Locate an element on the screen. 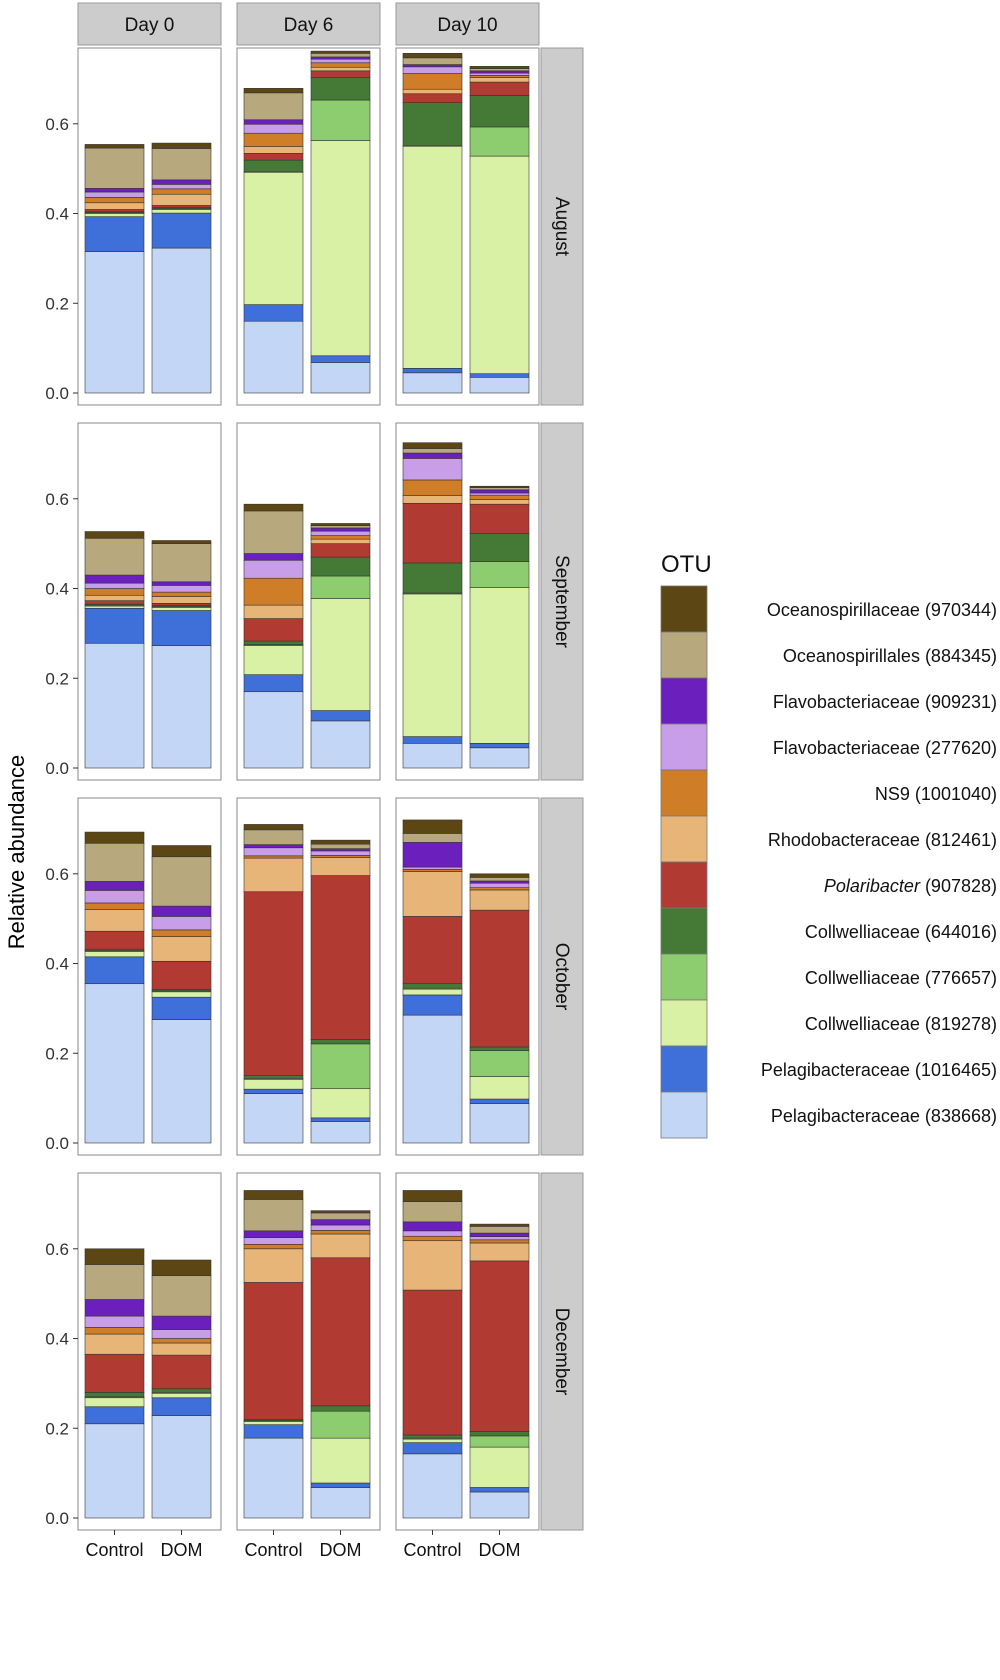 The image size is (1000, 1680). legend-label: Collwelliaceae (776657) is located at coordinates (901, 978).